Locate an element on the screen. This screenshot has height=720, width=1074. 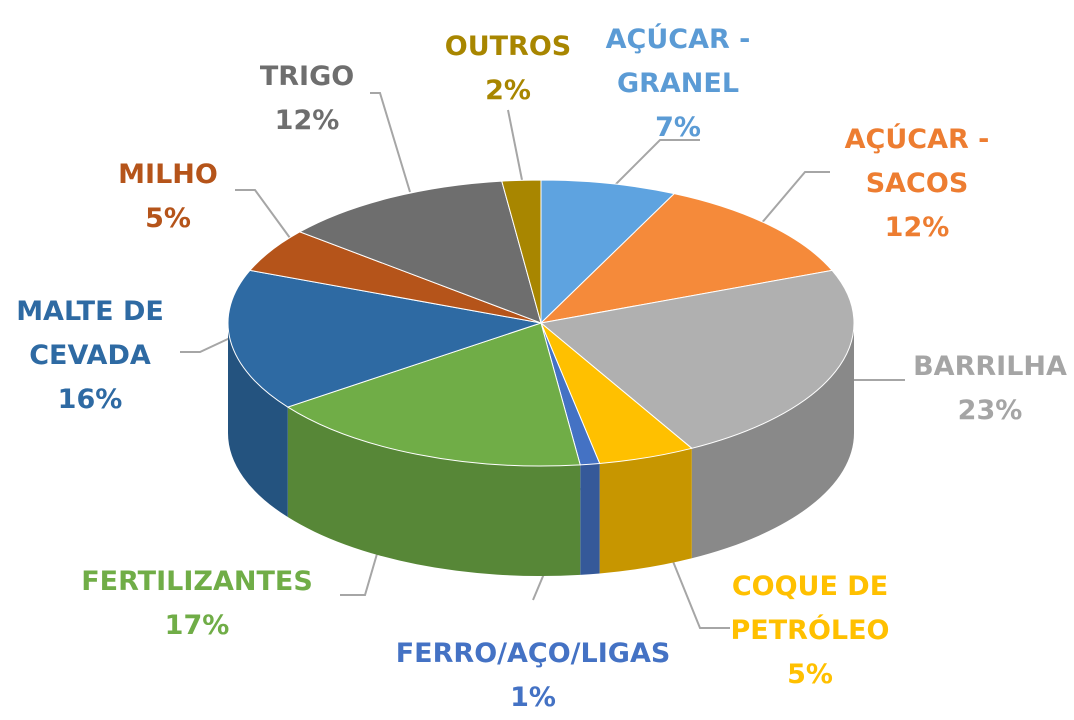
data-label: MALTE DE CEVADA 16% is located at coordinates (92, 356).